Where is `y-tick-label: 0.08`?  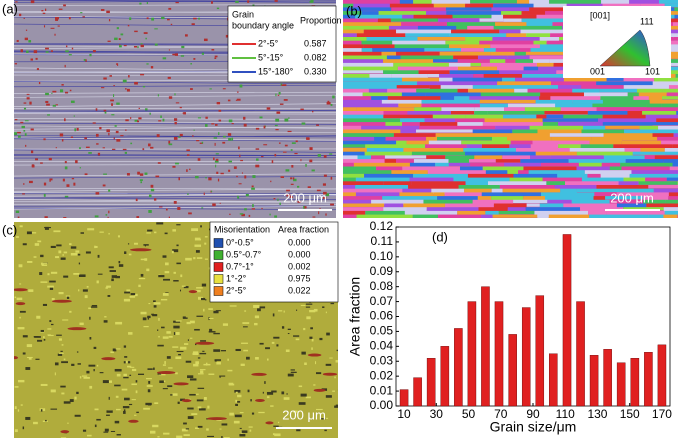 y-tick-label: 0.08 is located at coordinates (382, 286).